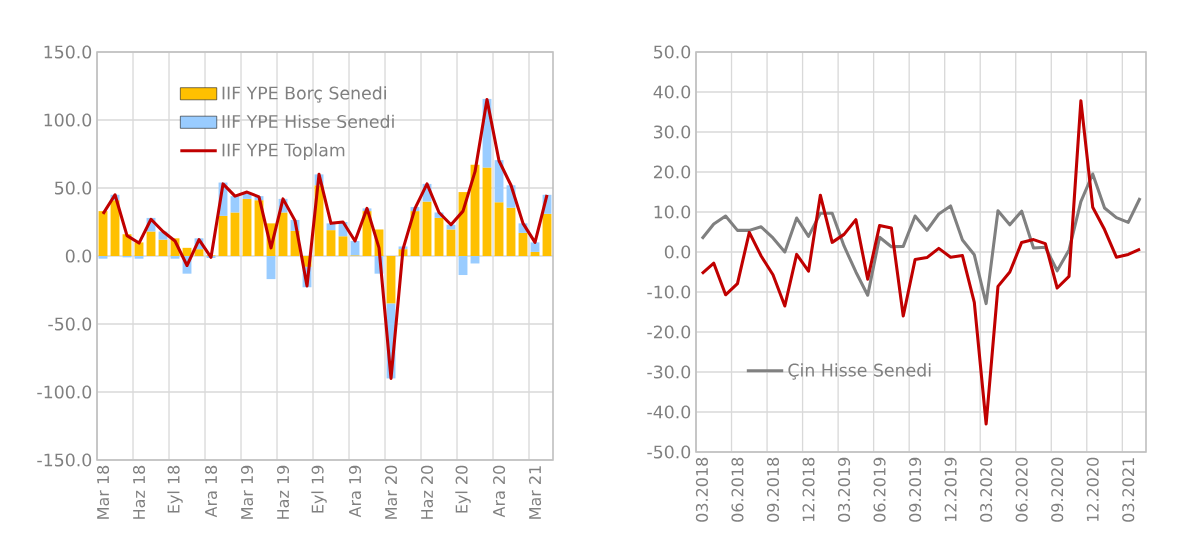 Image resolution: width=1198 pixels, height=556 pixels. Describe the element at coordinates (672, 212) in the screenshot. I see `y-tick-label: 10.0` at that location.